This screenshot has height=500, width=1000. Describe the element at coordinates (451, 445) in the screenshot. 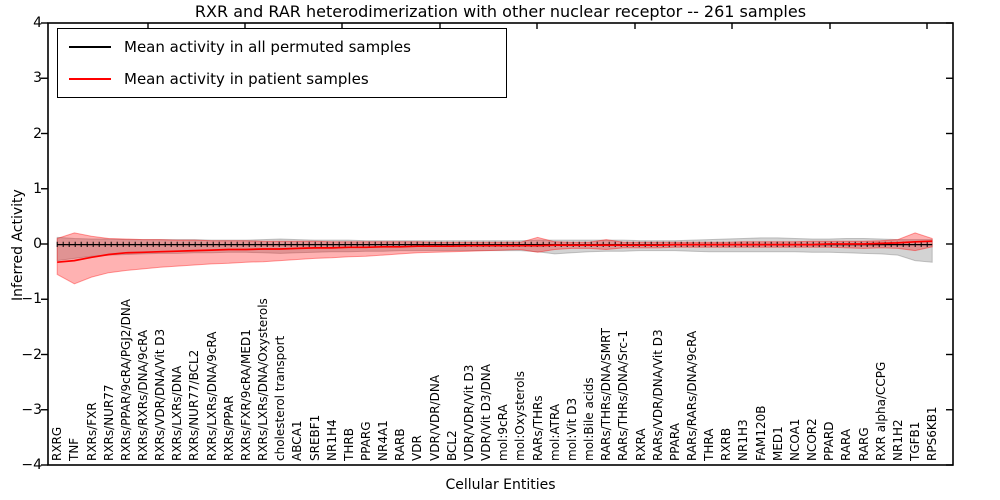

I see `x-tick-label: BCL2` at that location.